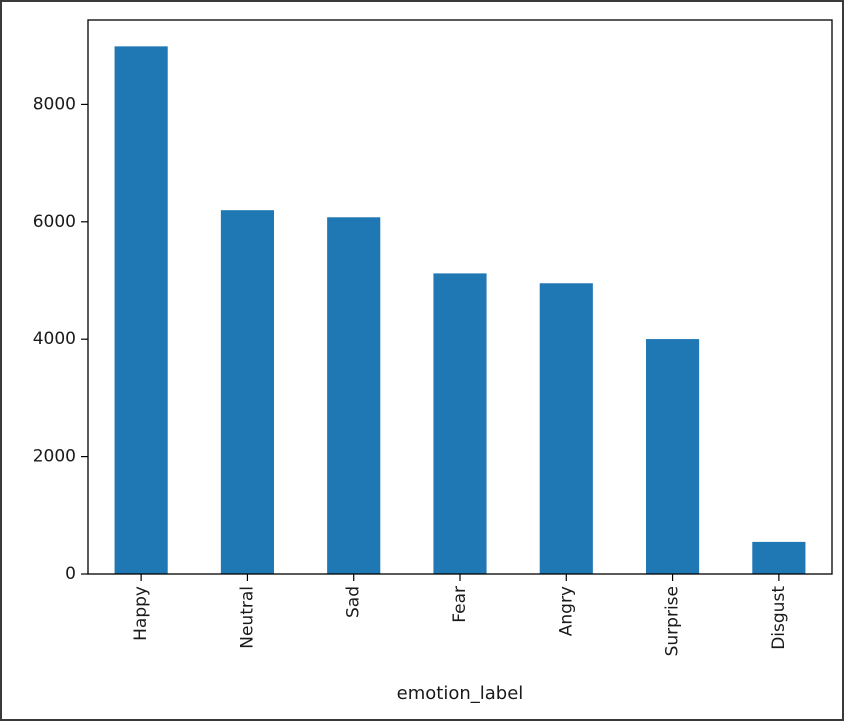 This screenshot has width=844, height=723. I want to click on y-axis: 0 2000 4000 6000 8000, so click(60, 339).